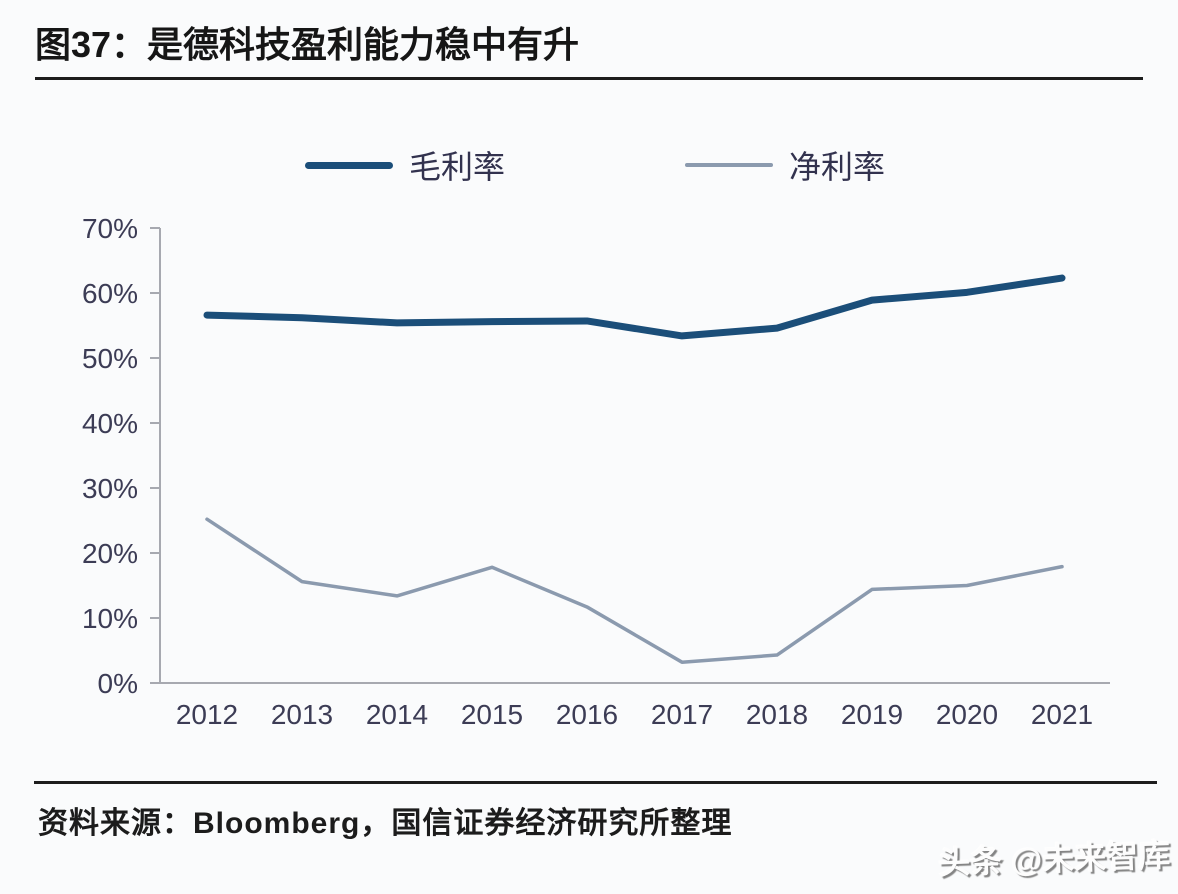 This screenshot has height=894, width=1178. I want to click on net-margin-line-swatch, so click(729, 165).